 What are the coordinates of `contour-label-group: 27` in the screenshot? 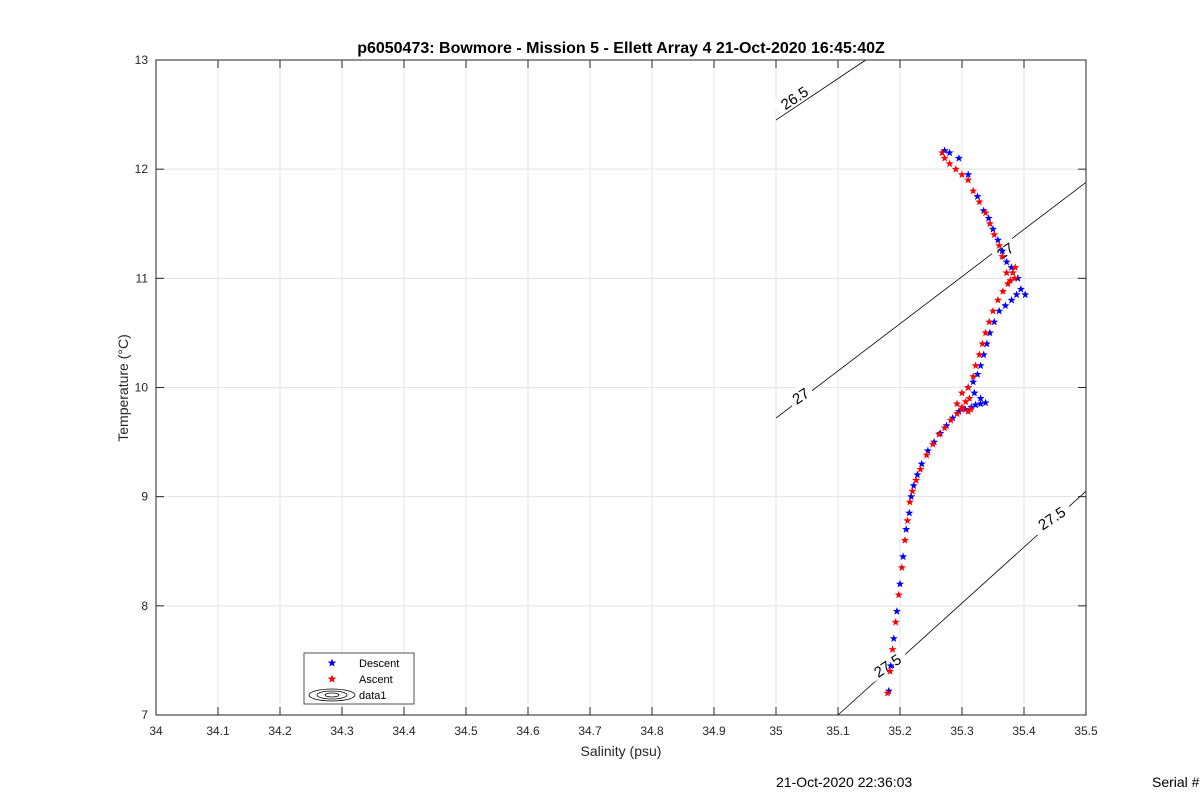 It's located at (799, 394).